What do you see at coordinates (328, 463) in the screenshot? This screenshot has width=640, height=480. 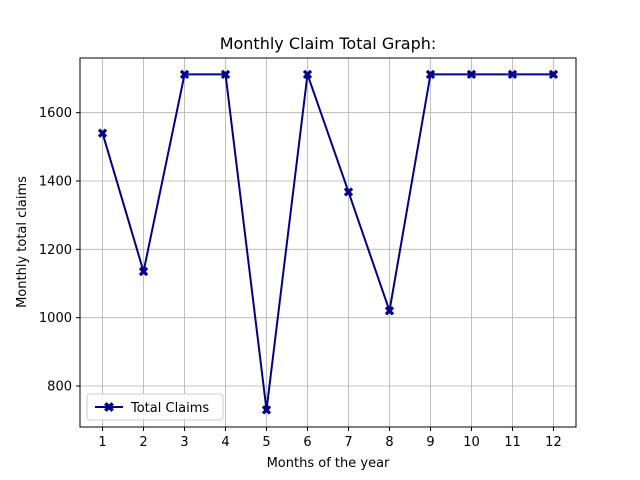 I see `x-axis-label: Months of the year` at bounding box center [328, 463].